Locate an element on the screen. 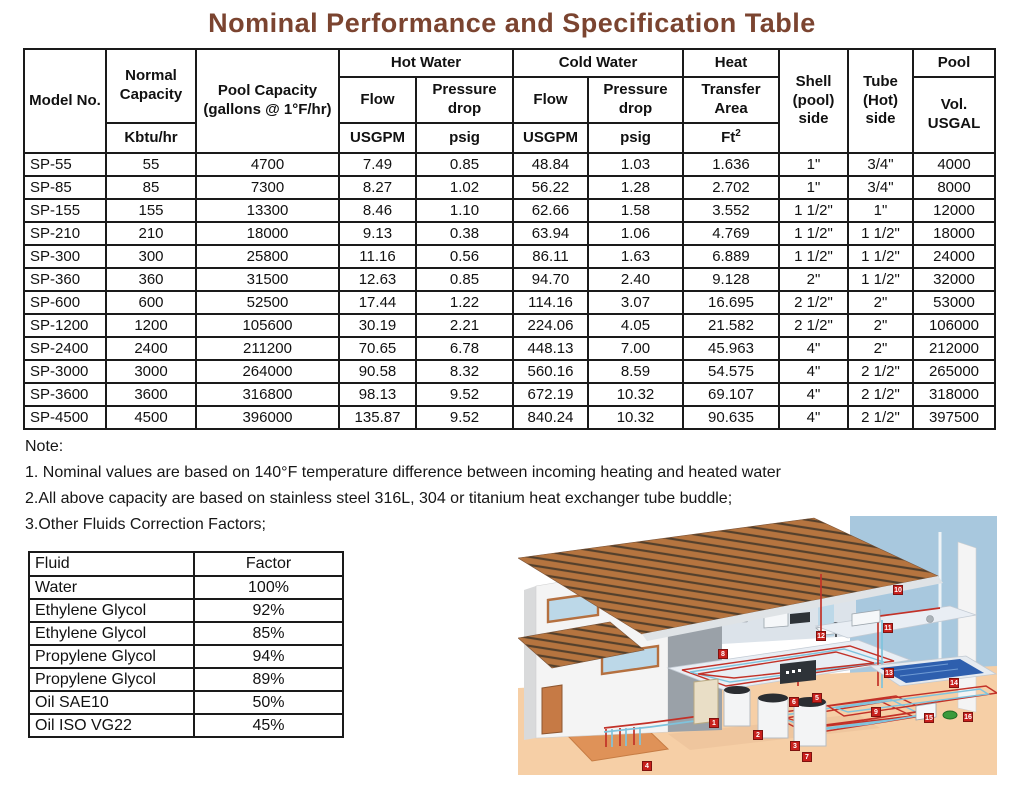 Image resolution: width=1024 pixels, height=810 pixels. cell: 9.52 is located at coordinates (464, 417).